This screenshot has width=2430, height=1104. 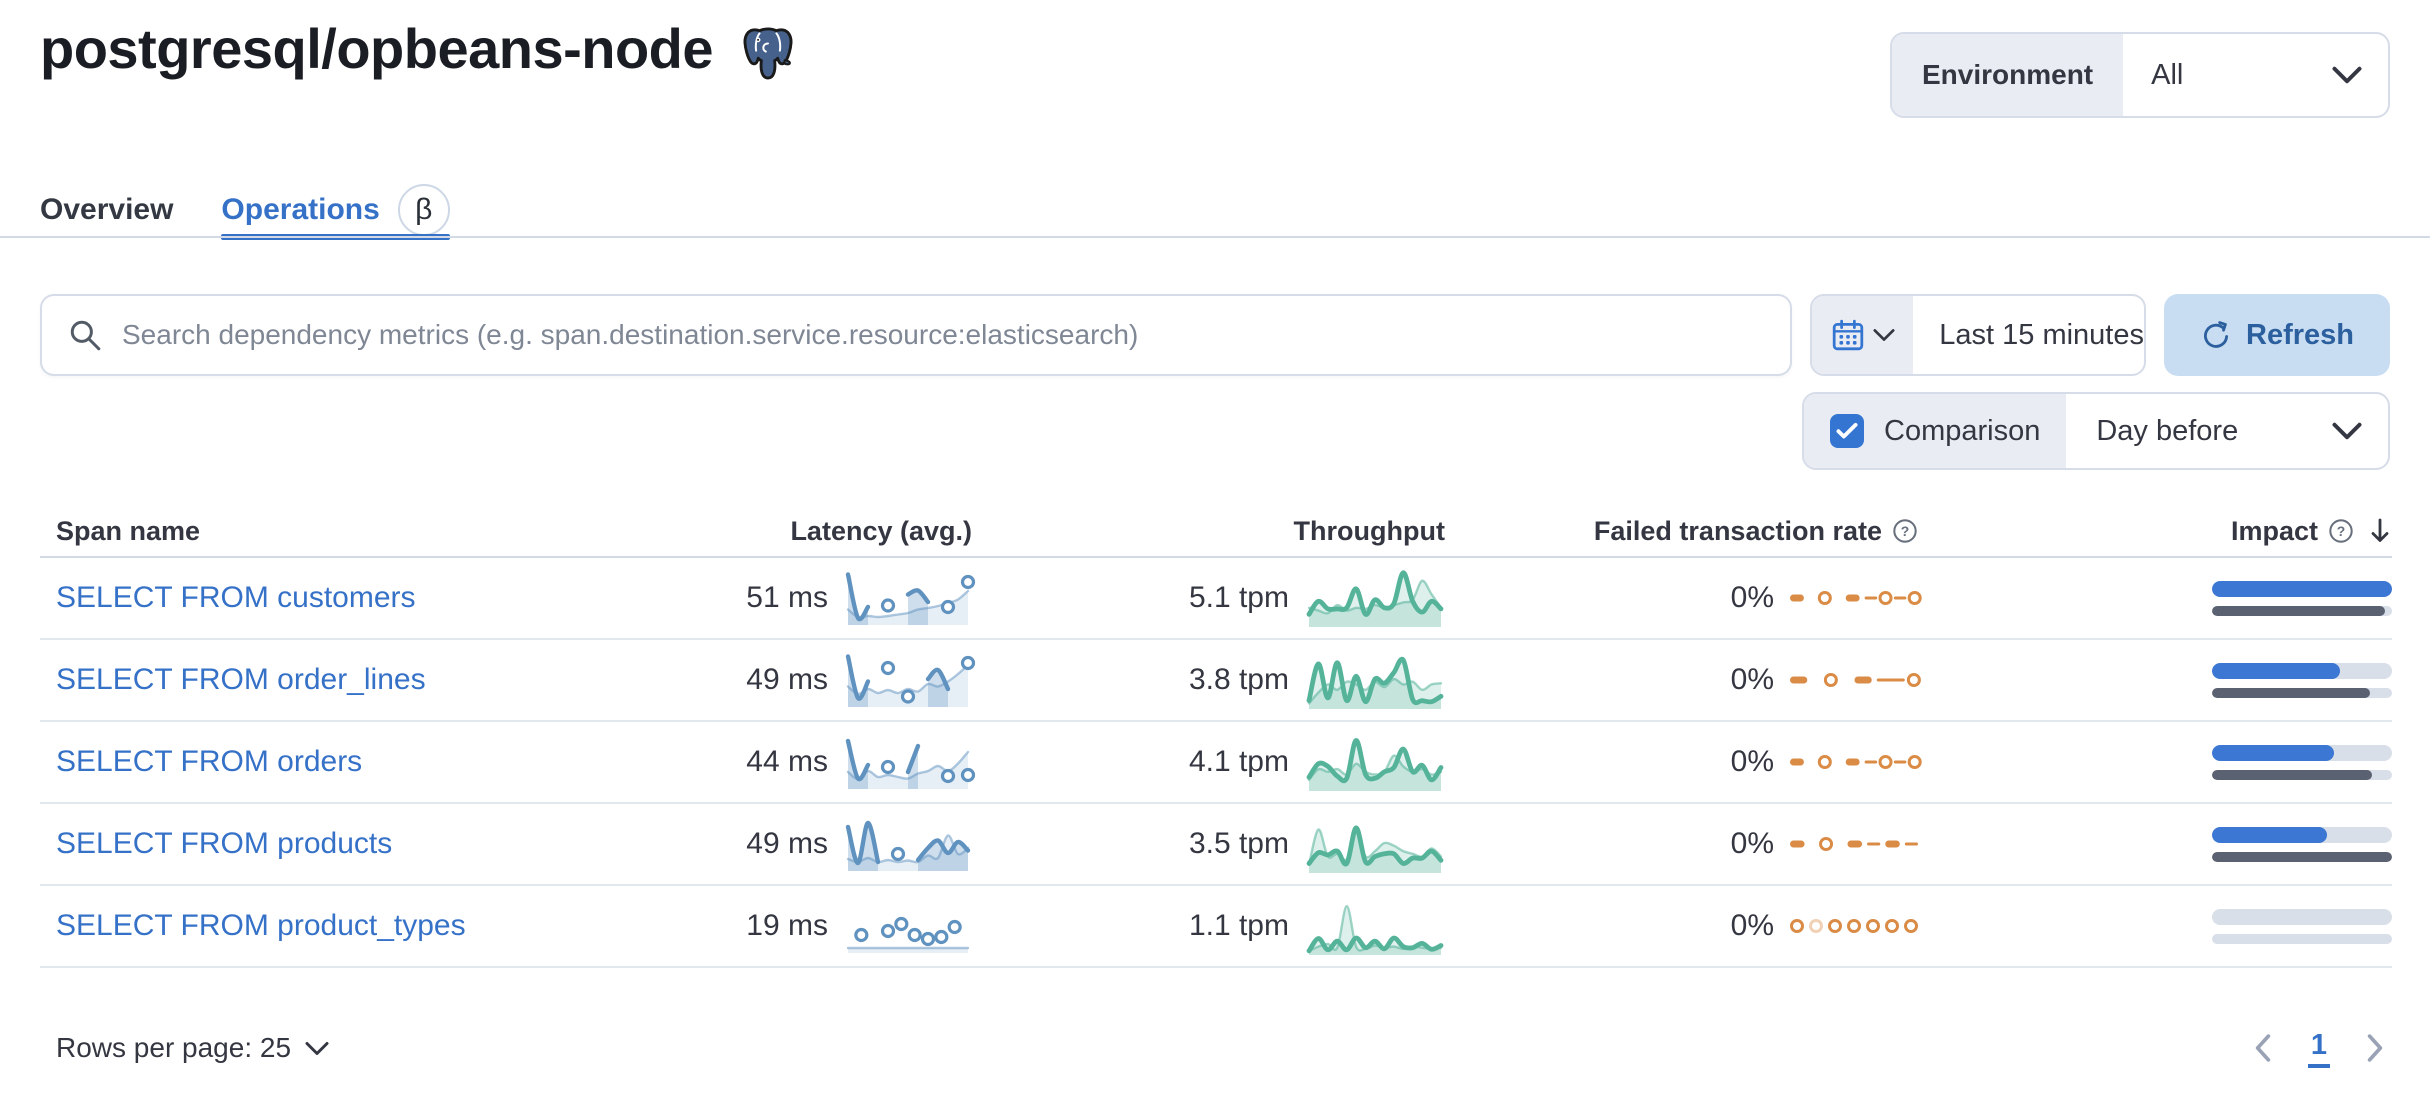 I want to click on tabs-divider, so click(x=1215, y=237).